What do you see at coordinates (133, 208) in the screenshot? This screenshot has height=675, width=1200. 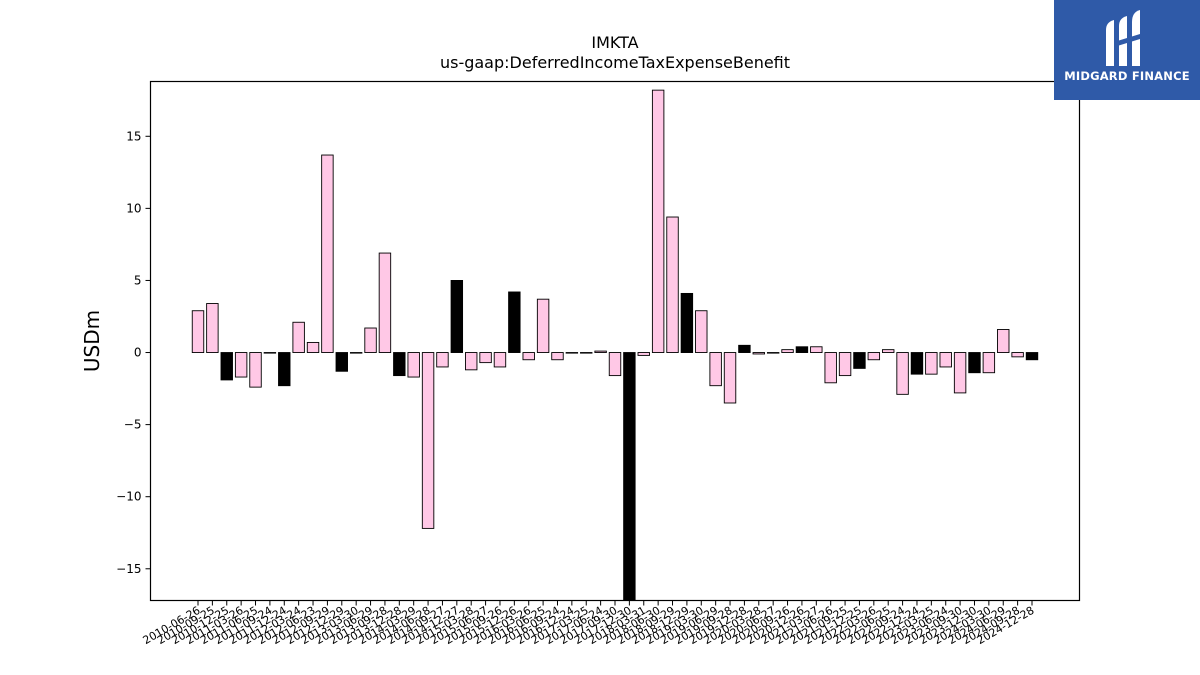 I see `y-tick-label: 10` at bounding box center [133, 208].